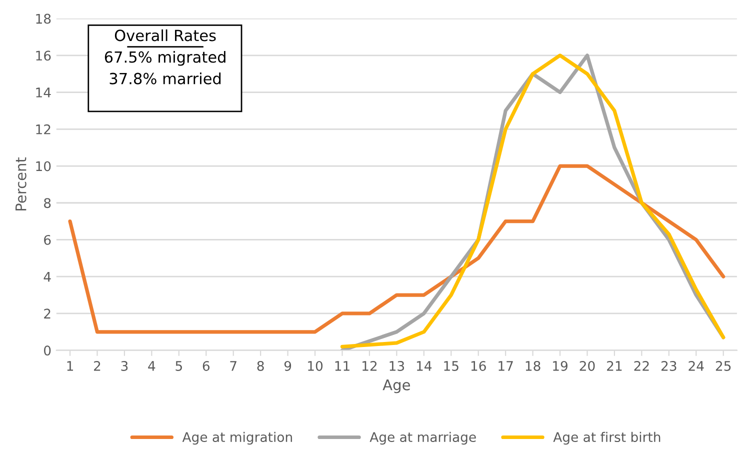 The image size is (752, 464). What do you see at coordinates (47, 203) in the screenshot?
I see `y-tick-label: 8` at bounding box center [47, 203].